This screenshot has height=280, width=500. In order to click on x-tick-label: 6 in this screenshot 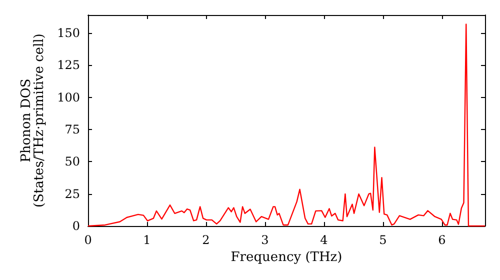, I will do `click(442, 240)`.